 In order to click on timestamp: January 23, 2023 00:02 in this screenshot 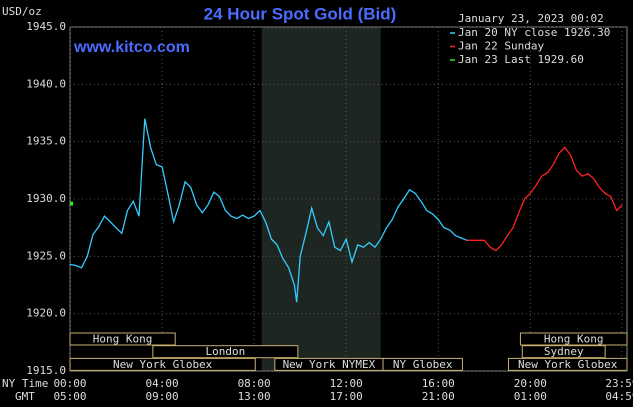, I will do `click(531, 18)`.